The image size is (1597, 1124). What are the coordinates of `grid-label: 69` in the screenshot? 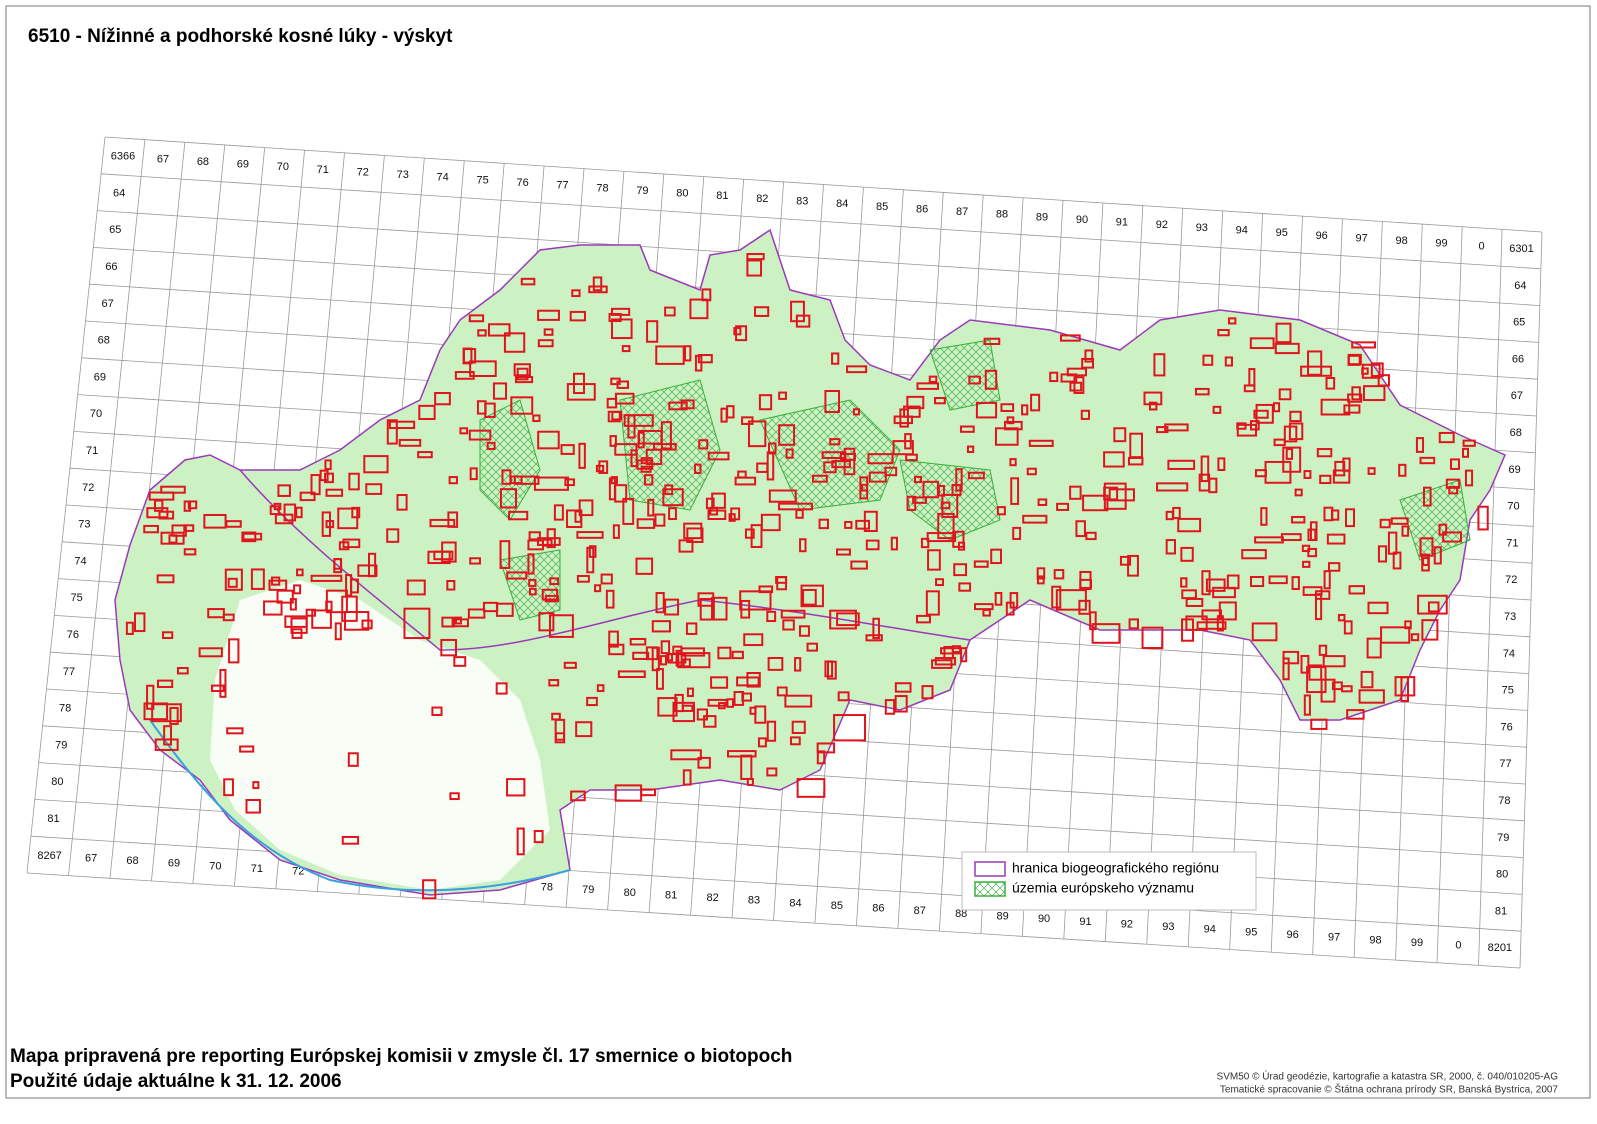 It's located at (100, 377).